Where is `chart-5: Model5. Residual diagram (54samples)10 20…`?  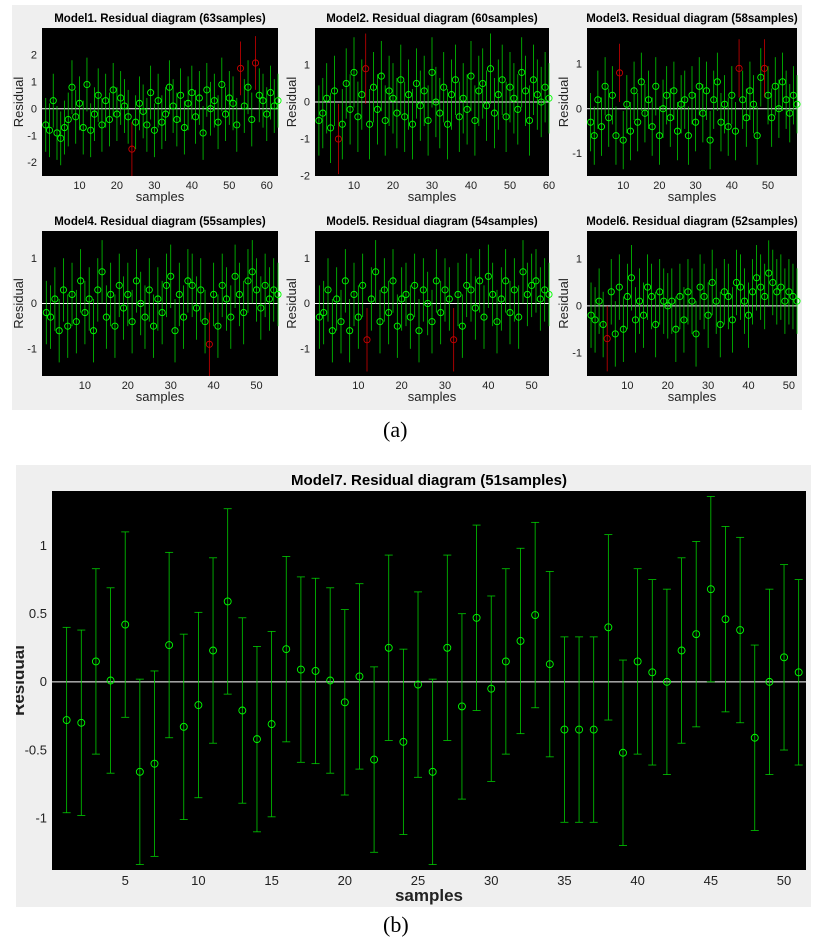 chart-5: Model5. Residual diagram (54samples)10 20… is located at coordinates (418, 310).